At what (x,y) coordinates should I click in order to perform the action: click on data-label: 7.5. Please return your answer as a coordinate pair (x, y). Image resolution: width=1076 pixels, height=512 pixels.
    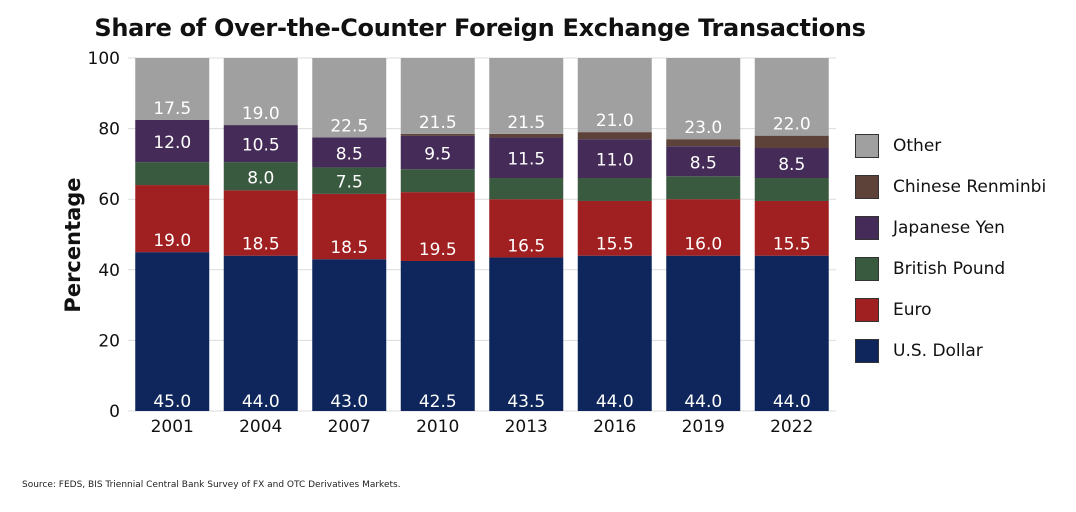
    Looking at the image, I should click on (349, 183).